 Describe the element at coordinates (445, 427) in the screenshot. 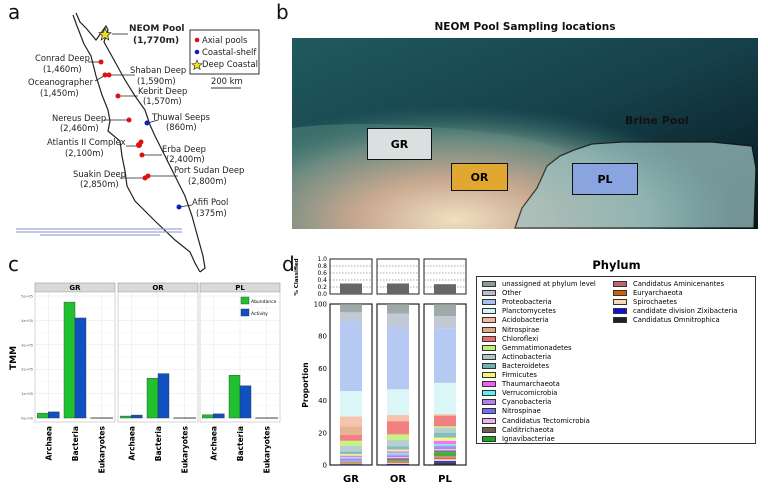

I see `stack-segment-PL-gemmatimonadetes` at that location.